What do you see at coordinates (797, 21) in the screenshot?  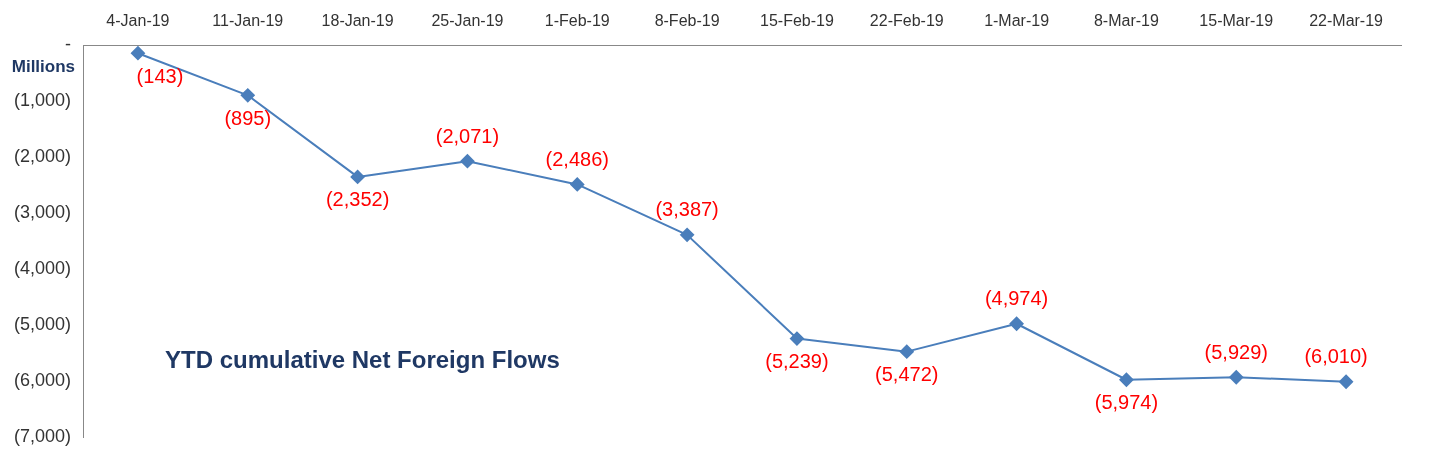 I see `x-tick-label: 15-Feb-19` at bounding box center [797, 21].